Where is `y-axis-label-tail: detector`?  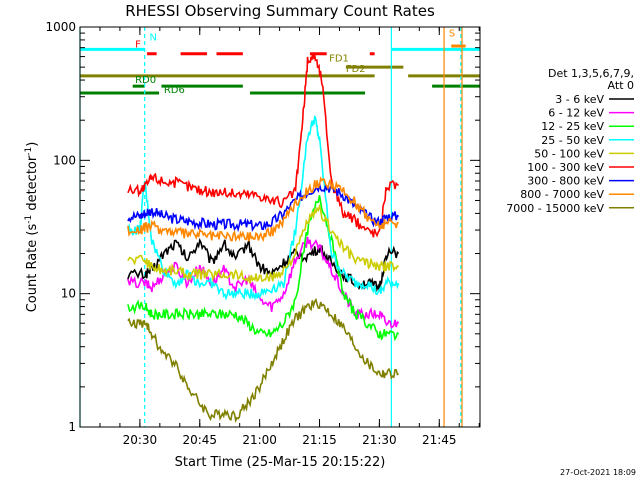
y-axis-label-tail: detector is located at coordinates (32, 185).